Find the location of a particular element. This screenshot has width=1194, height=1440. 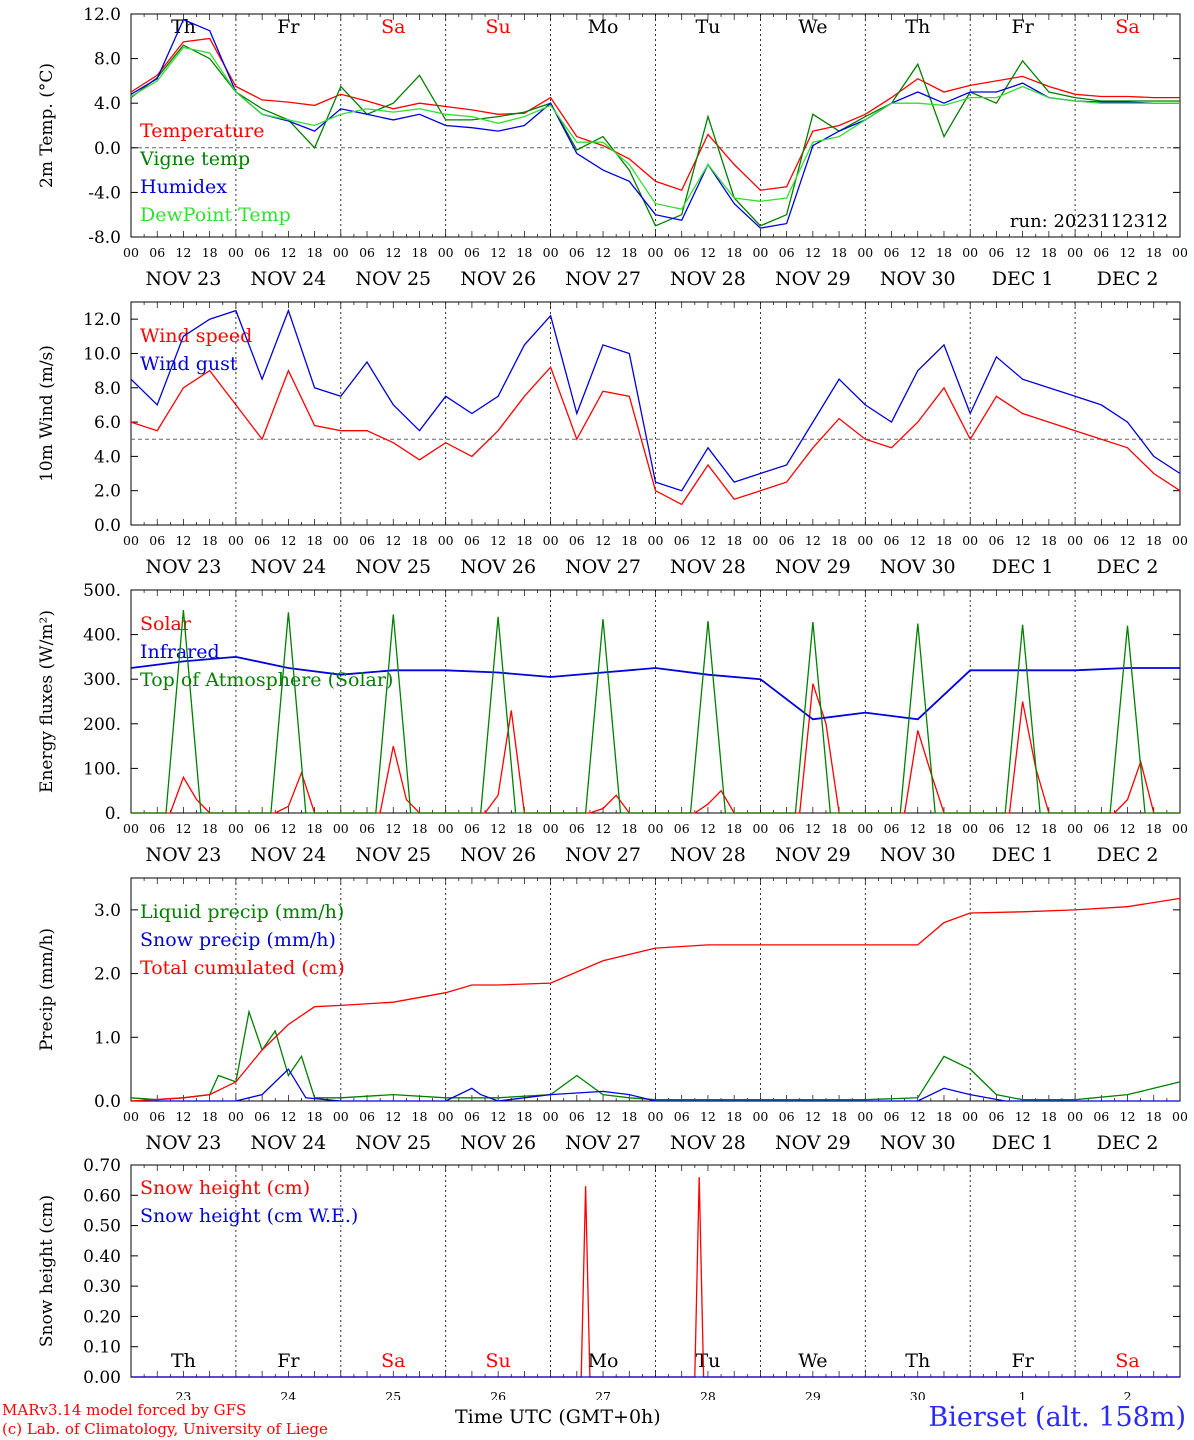

y-tick-label: 4.0 is located at coordinates (107, 457).